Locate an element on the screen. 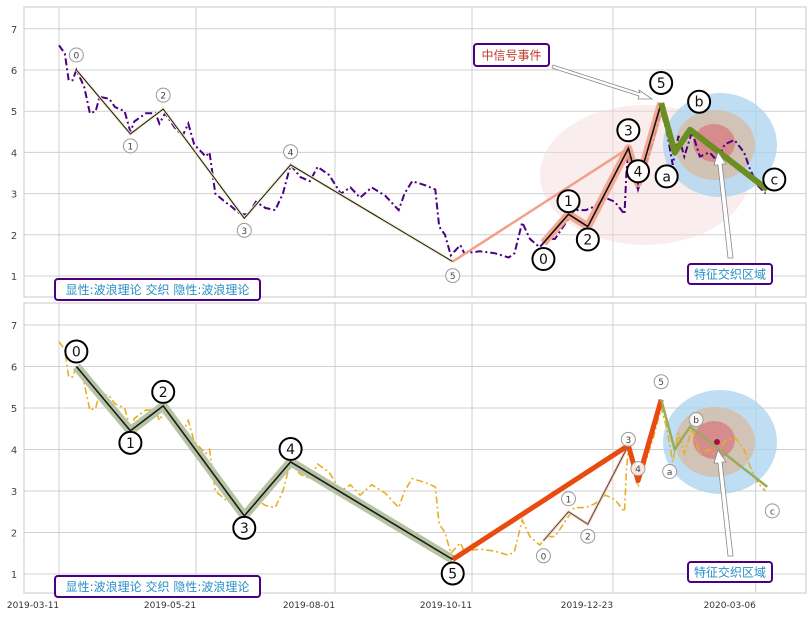 The height and width of the screenshot is (617, 811). signal-arrow is located at coordinates (602, 82).